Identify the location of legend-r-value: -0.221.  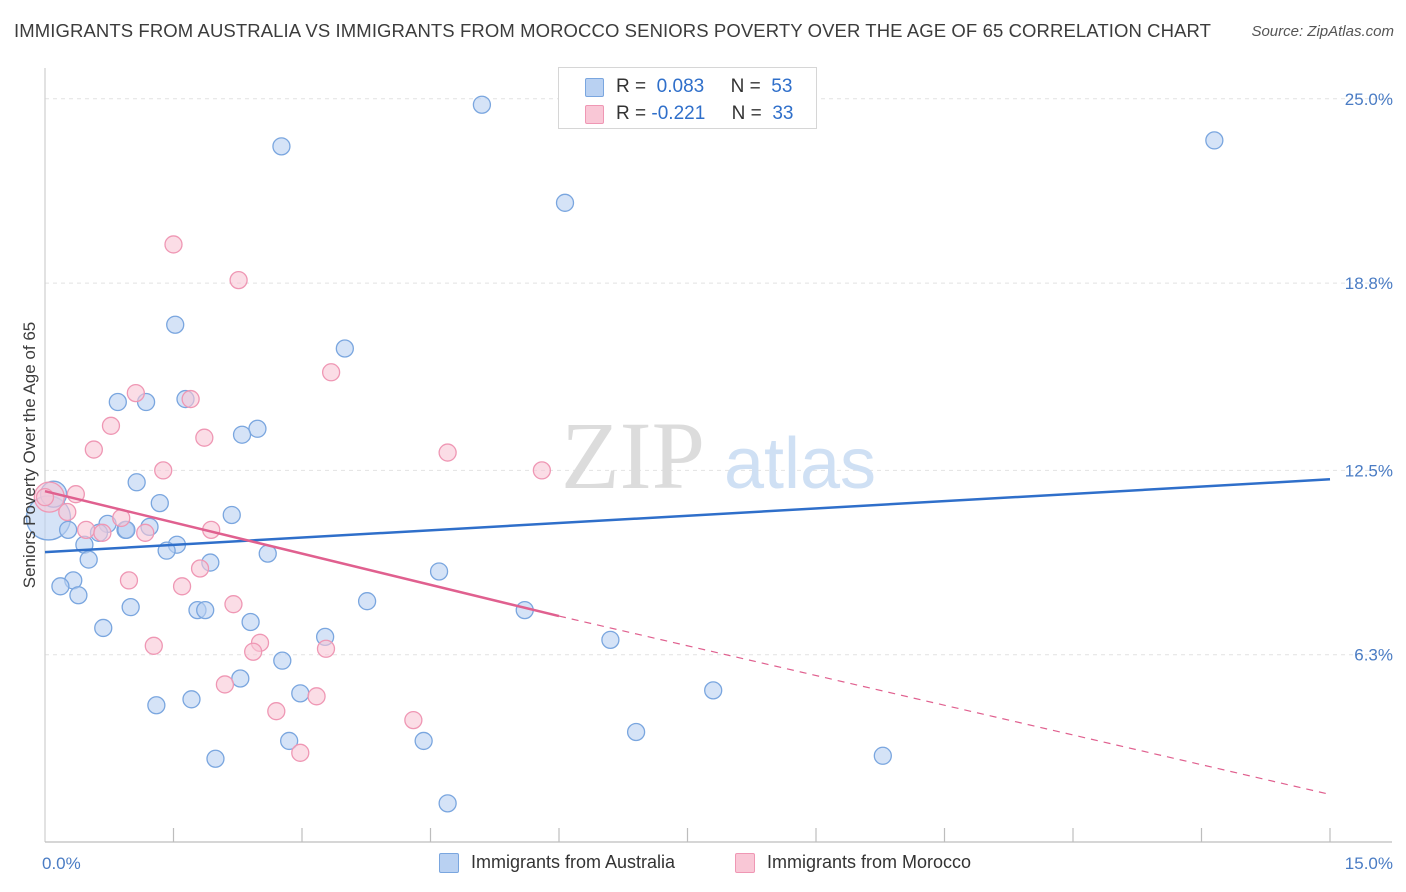
(678, 113).